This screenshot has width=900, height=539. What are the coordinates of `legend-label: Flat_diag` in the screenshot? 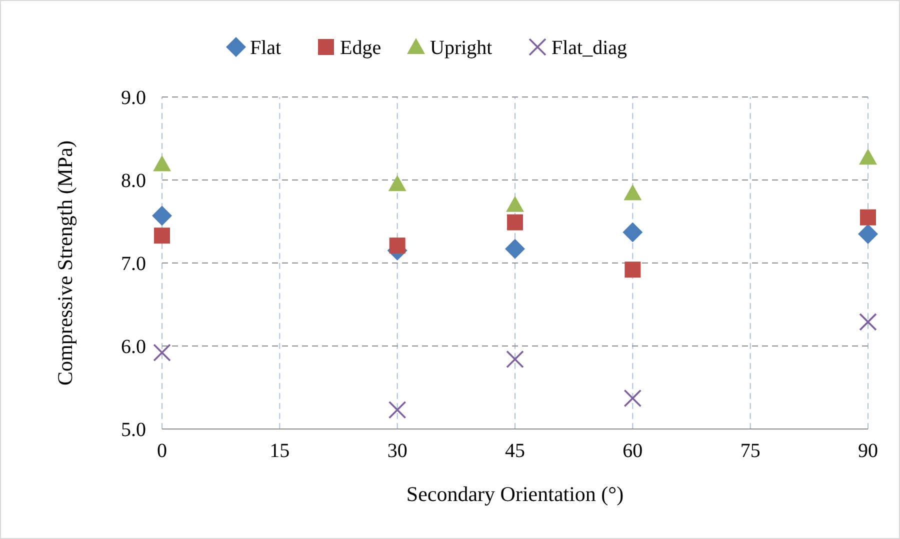 It's located at (590, 48).